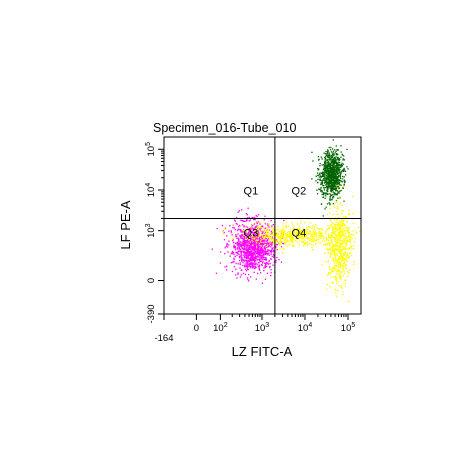 This screenshot has width=474, height=474. Describe the element at coordinates (262, 328) in the screenshot. I see `x-tick-label: 103` at that location.